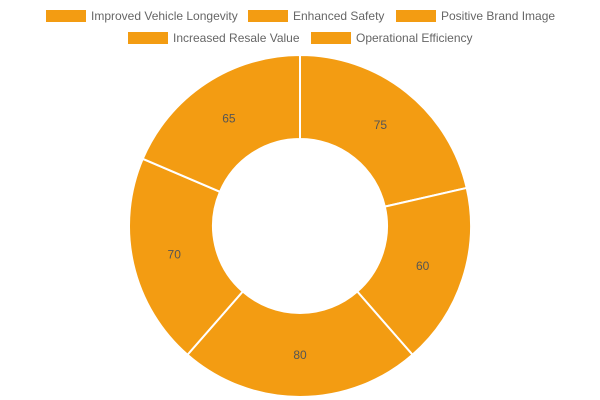  I want to click on legend-label: Operational Efficiency, so click(414, 38).